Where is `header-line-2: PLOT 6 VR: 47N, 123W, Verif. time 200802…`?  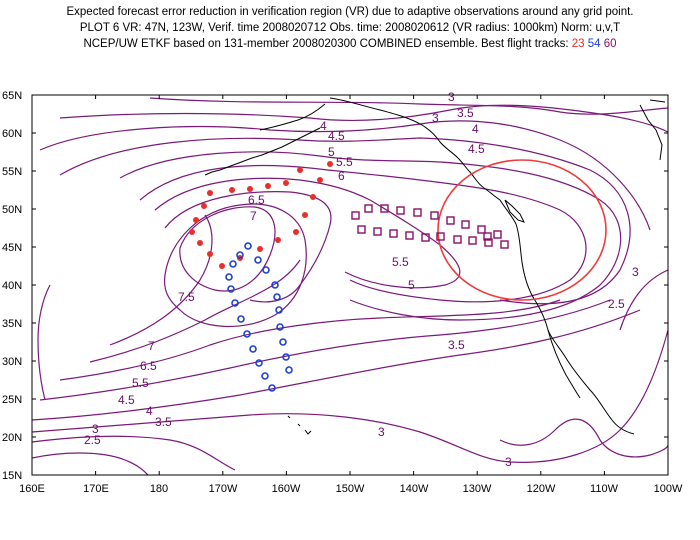
header-line-2: PLOT 6 VR: 47N, 123W, Verif. time 200802… is located at coordinates (350, 28).